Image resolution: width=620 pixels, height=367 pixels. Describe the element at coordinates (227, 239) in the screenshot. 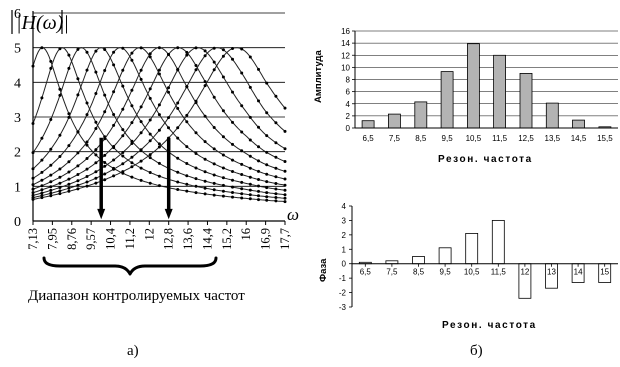

I see `x-tick-label: 15,2` at that location.